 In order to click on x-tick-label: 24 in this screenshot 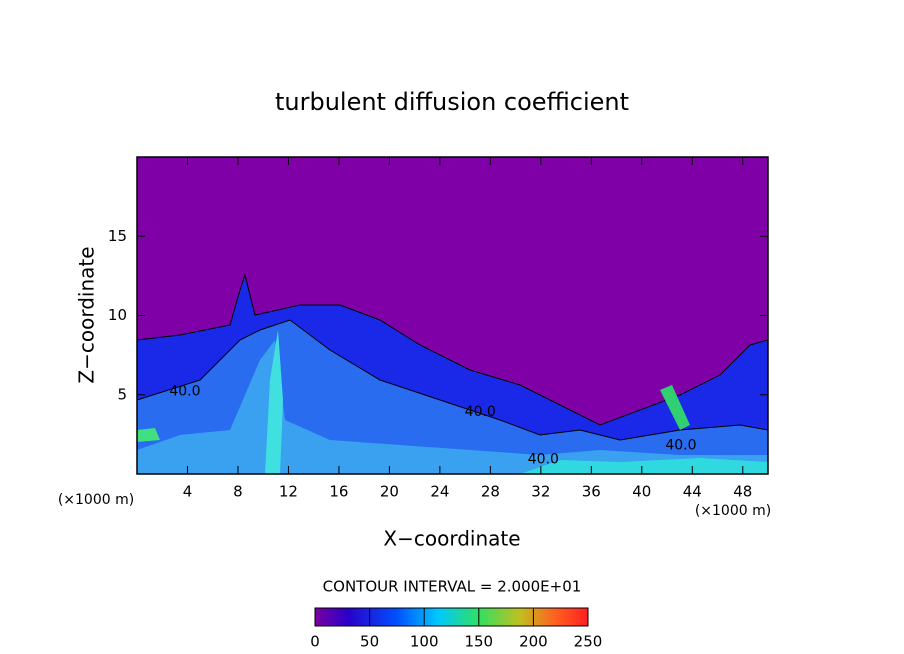, I will do `click(439, 492)`.